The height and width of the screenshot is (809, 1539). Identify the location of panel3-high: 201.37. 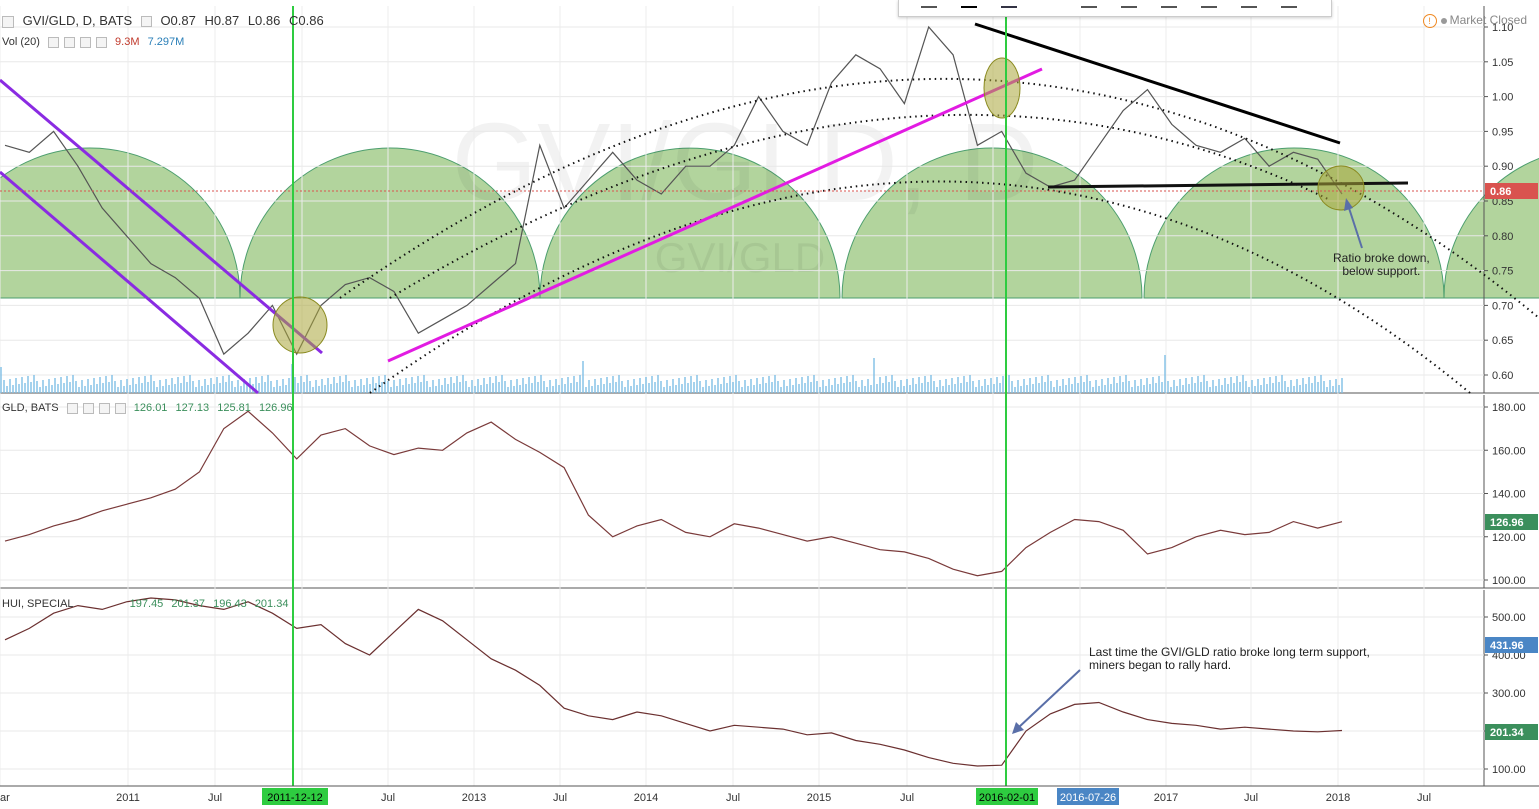
(188, 604).